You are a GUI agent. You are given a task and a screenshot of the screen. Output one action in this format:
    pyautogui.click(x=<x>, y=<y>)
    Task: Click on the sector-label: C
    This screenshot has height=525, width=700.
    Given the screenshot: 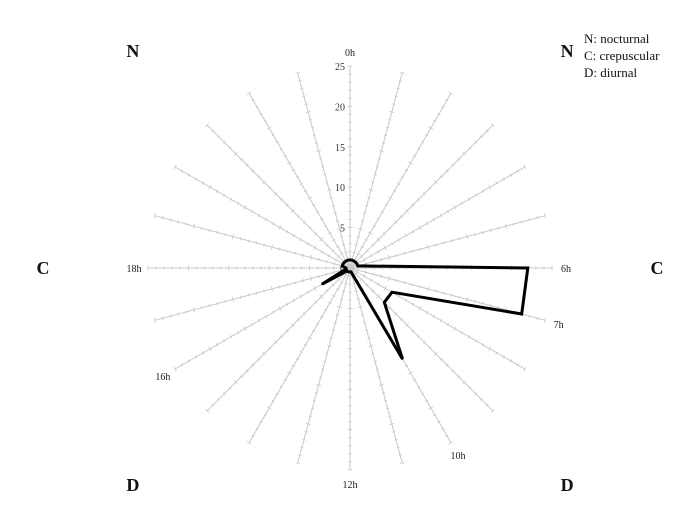 What is the action you would take?
    pyautogui.click(x=43, y=268)
    